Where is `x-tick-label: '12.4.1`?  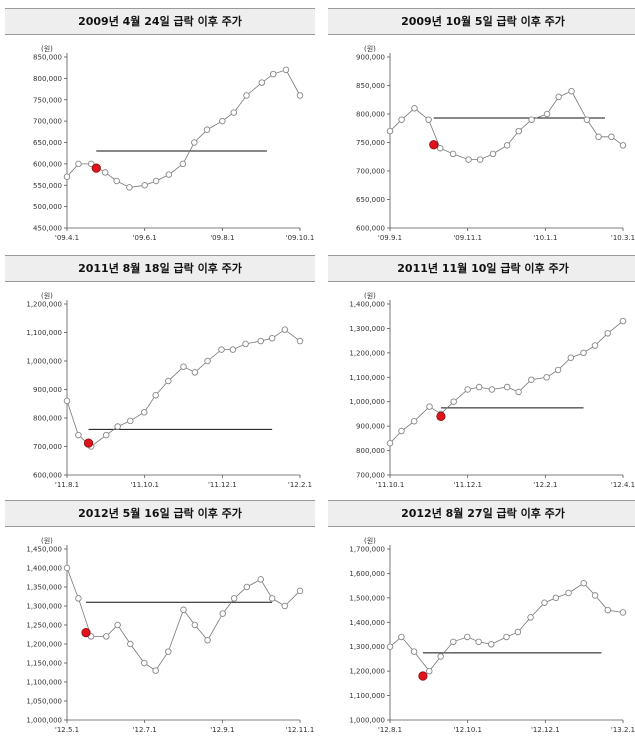 x-tick-label: '12.4.1 is located at coordinates (623, 485).